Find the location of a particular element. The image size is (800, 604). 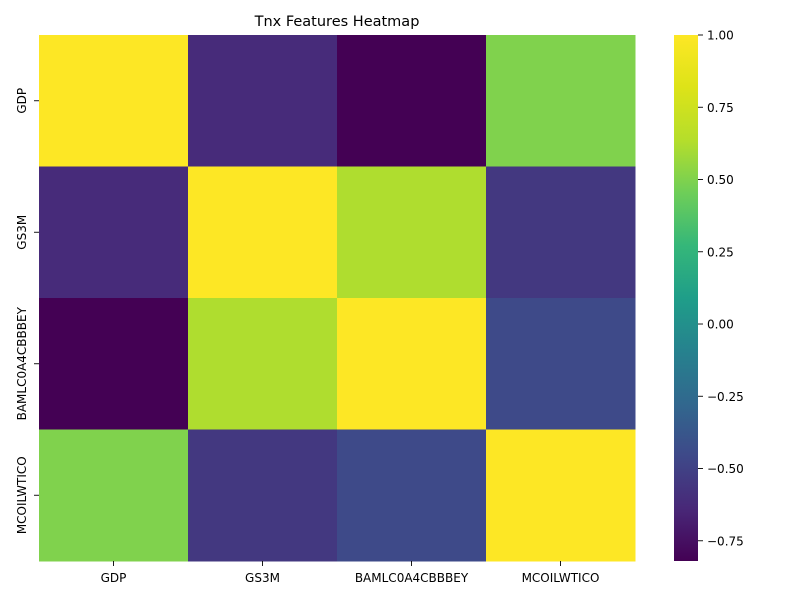

y-axis: GDP GS3M BAMLC0A4CBBBEY MCOILWTICO is located at coordinates (27, 311).